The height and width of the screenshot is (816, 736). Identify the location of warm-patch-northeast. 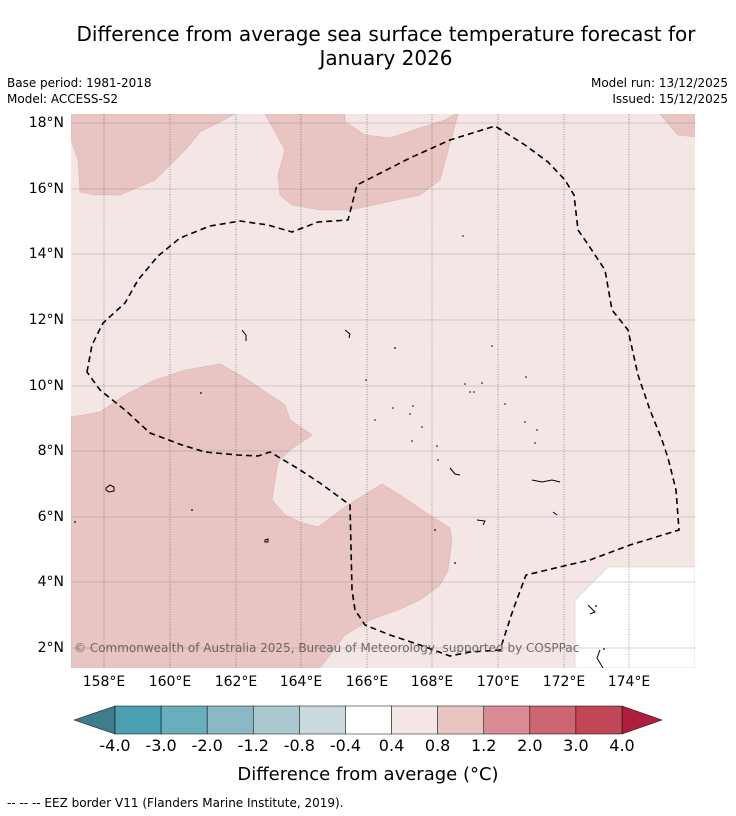
(677, 126).